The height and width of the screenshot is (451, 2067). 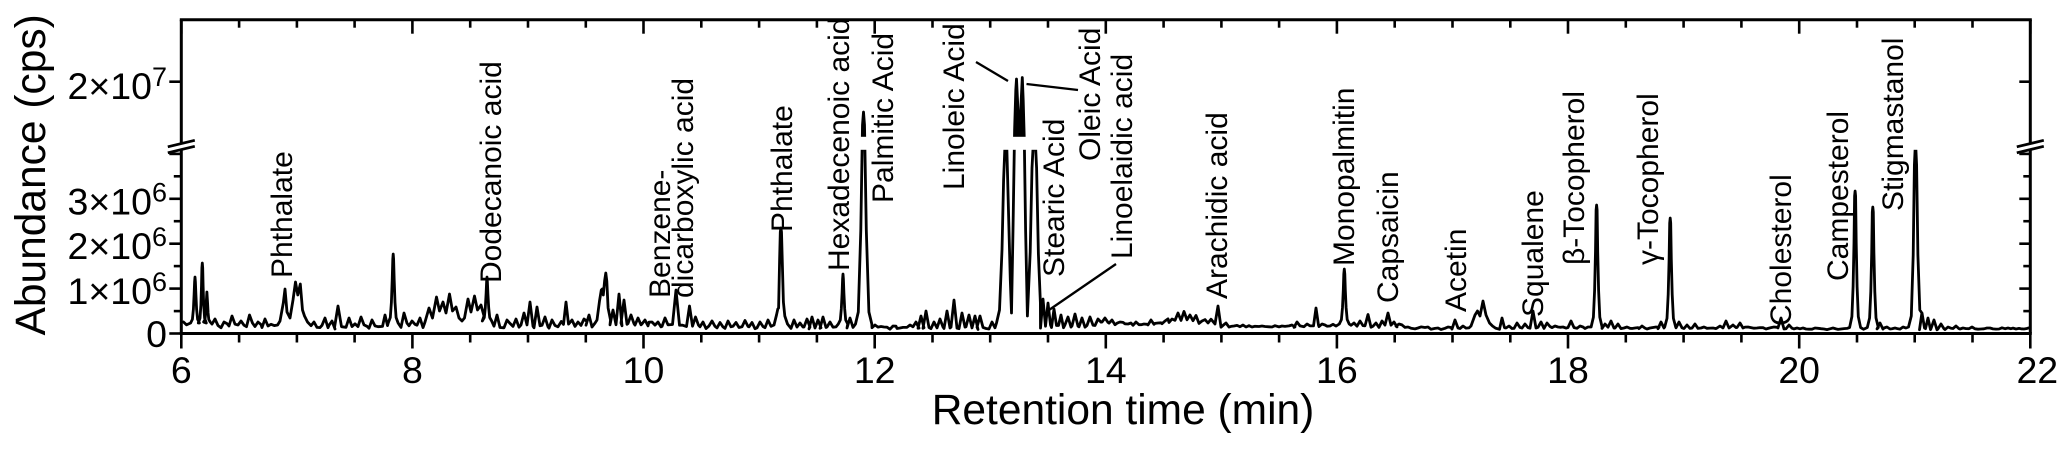 What do you see at coordinates (1799, 370) in the screenshot?
I see `svg-text: 20` at bounding box center [1799, 370].